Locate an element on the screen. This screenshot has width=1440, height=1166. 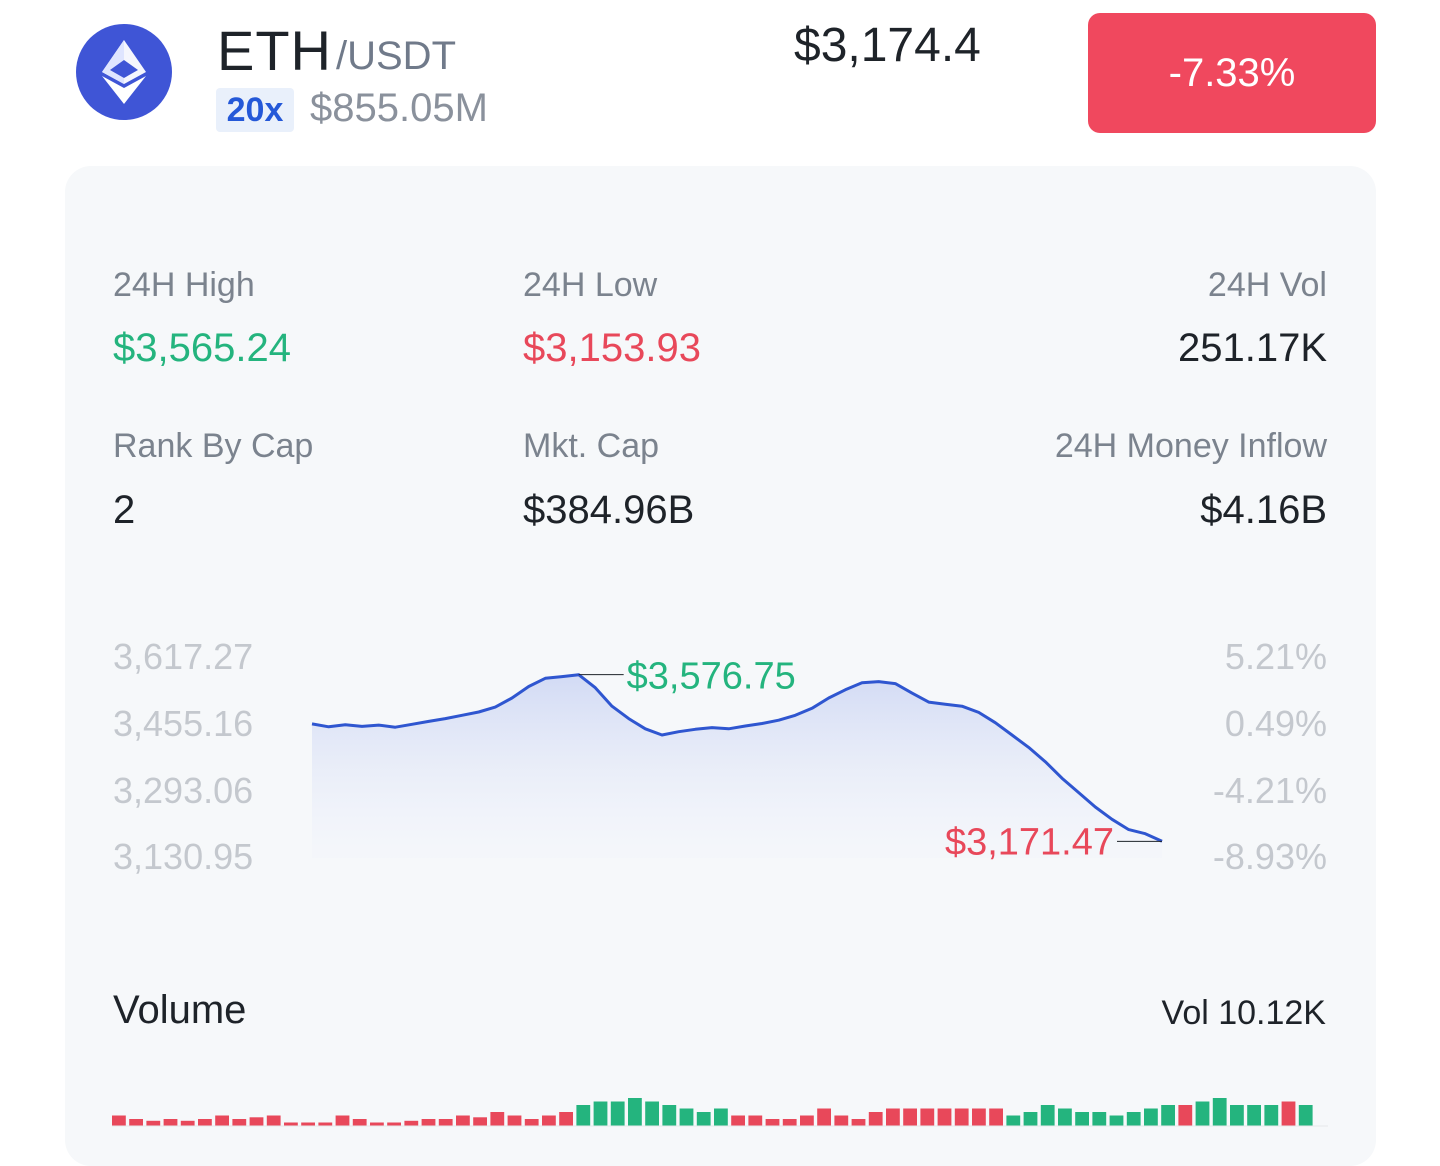
min-price-annotation: $3,171.47 is located at coordinates (1029, 842).